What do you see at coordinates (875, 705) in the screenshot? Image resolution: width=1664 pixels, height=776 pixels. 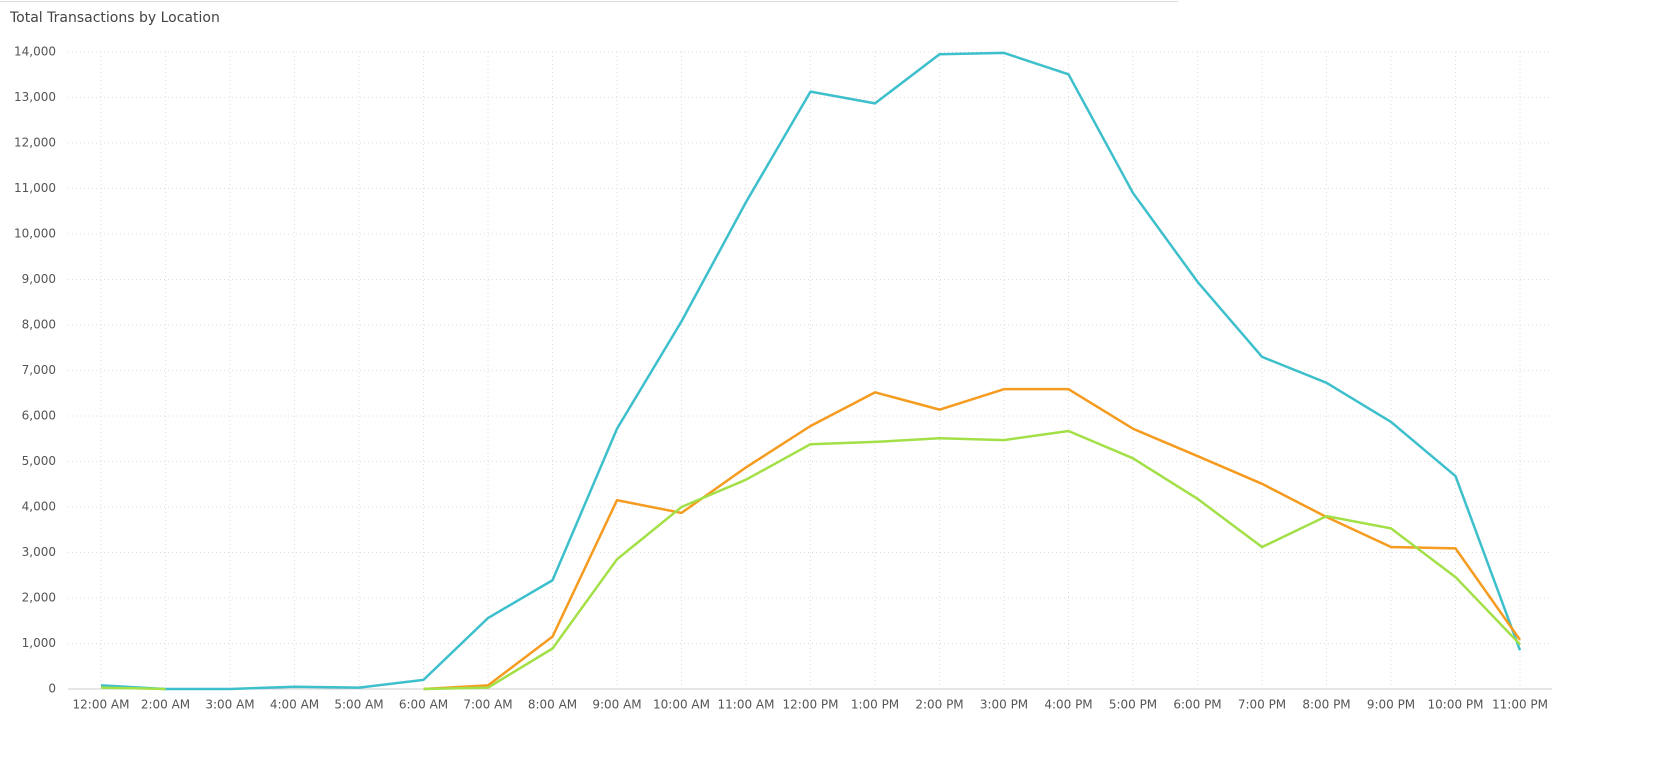 I see `x-tick-label: 1:00 PM` at bounding box center [875, 705].